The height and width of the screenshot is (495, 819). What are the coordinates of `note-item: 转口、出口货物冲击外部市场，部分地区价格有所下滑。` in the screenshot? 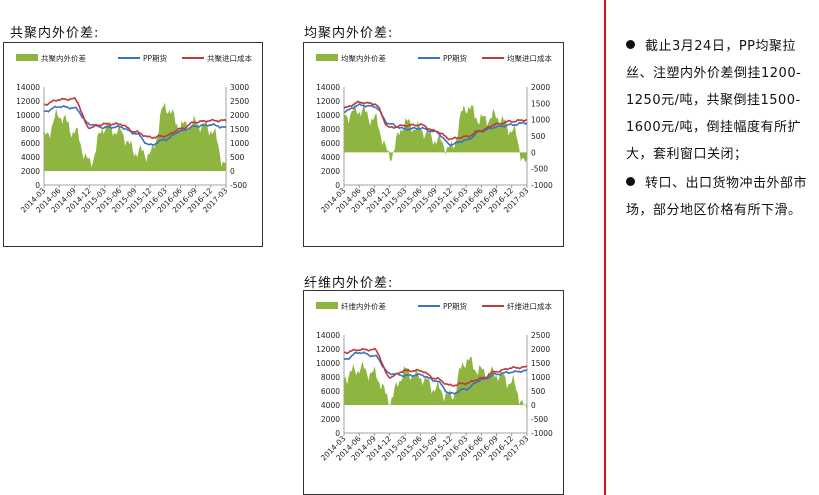 It's located at (719, 197).